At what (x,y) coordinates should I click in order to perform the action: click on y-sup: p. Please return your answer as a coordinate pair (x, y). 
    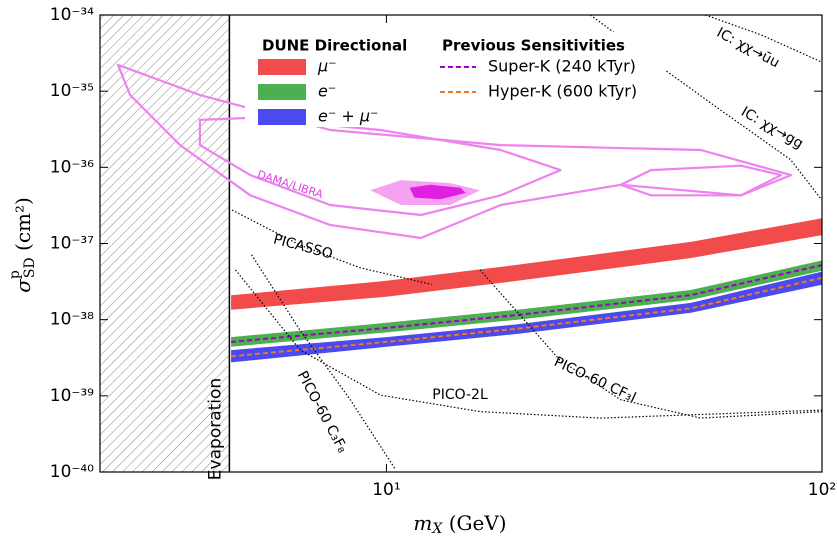
    Looking at the image, I should click on (15, 274).